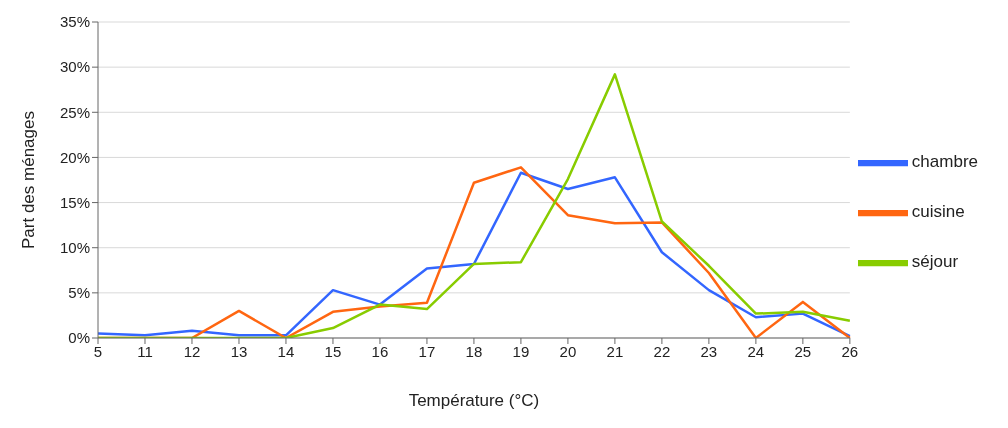  I want to click on legend-label: séjour, so click(935, 262).